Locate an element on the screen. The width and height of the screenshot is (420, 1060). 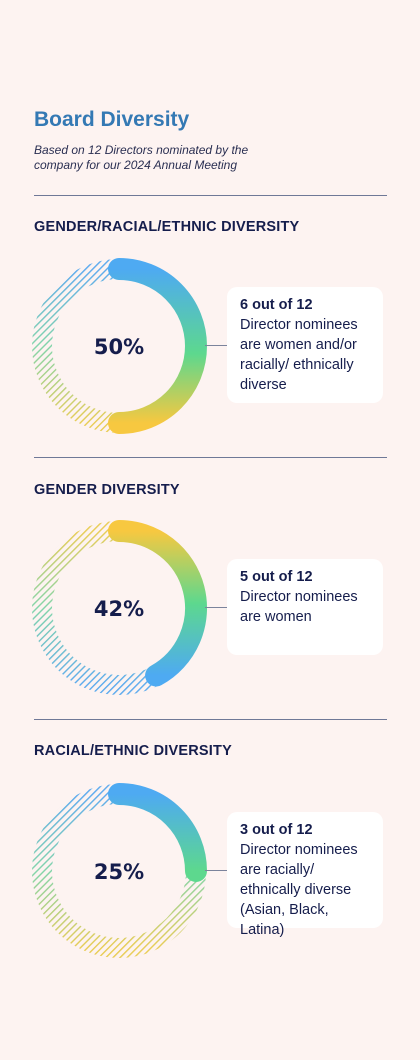
page-title: Board Diversity is located at coordinates (112, 119).